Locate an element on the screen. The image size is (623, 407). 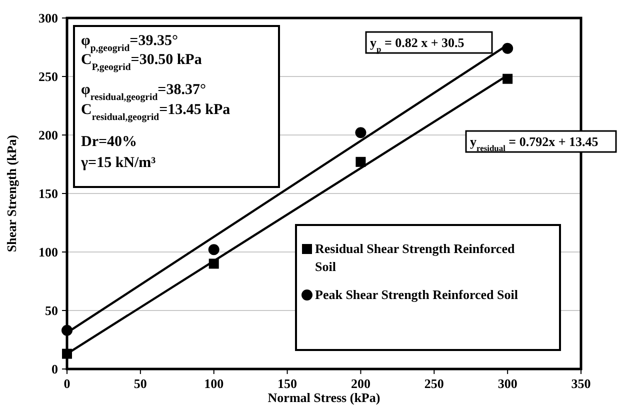
x-axis-title: Normal Stress (kPa) is located at coordinates (324, 397).